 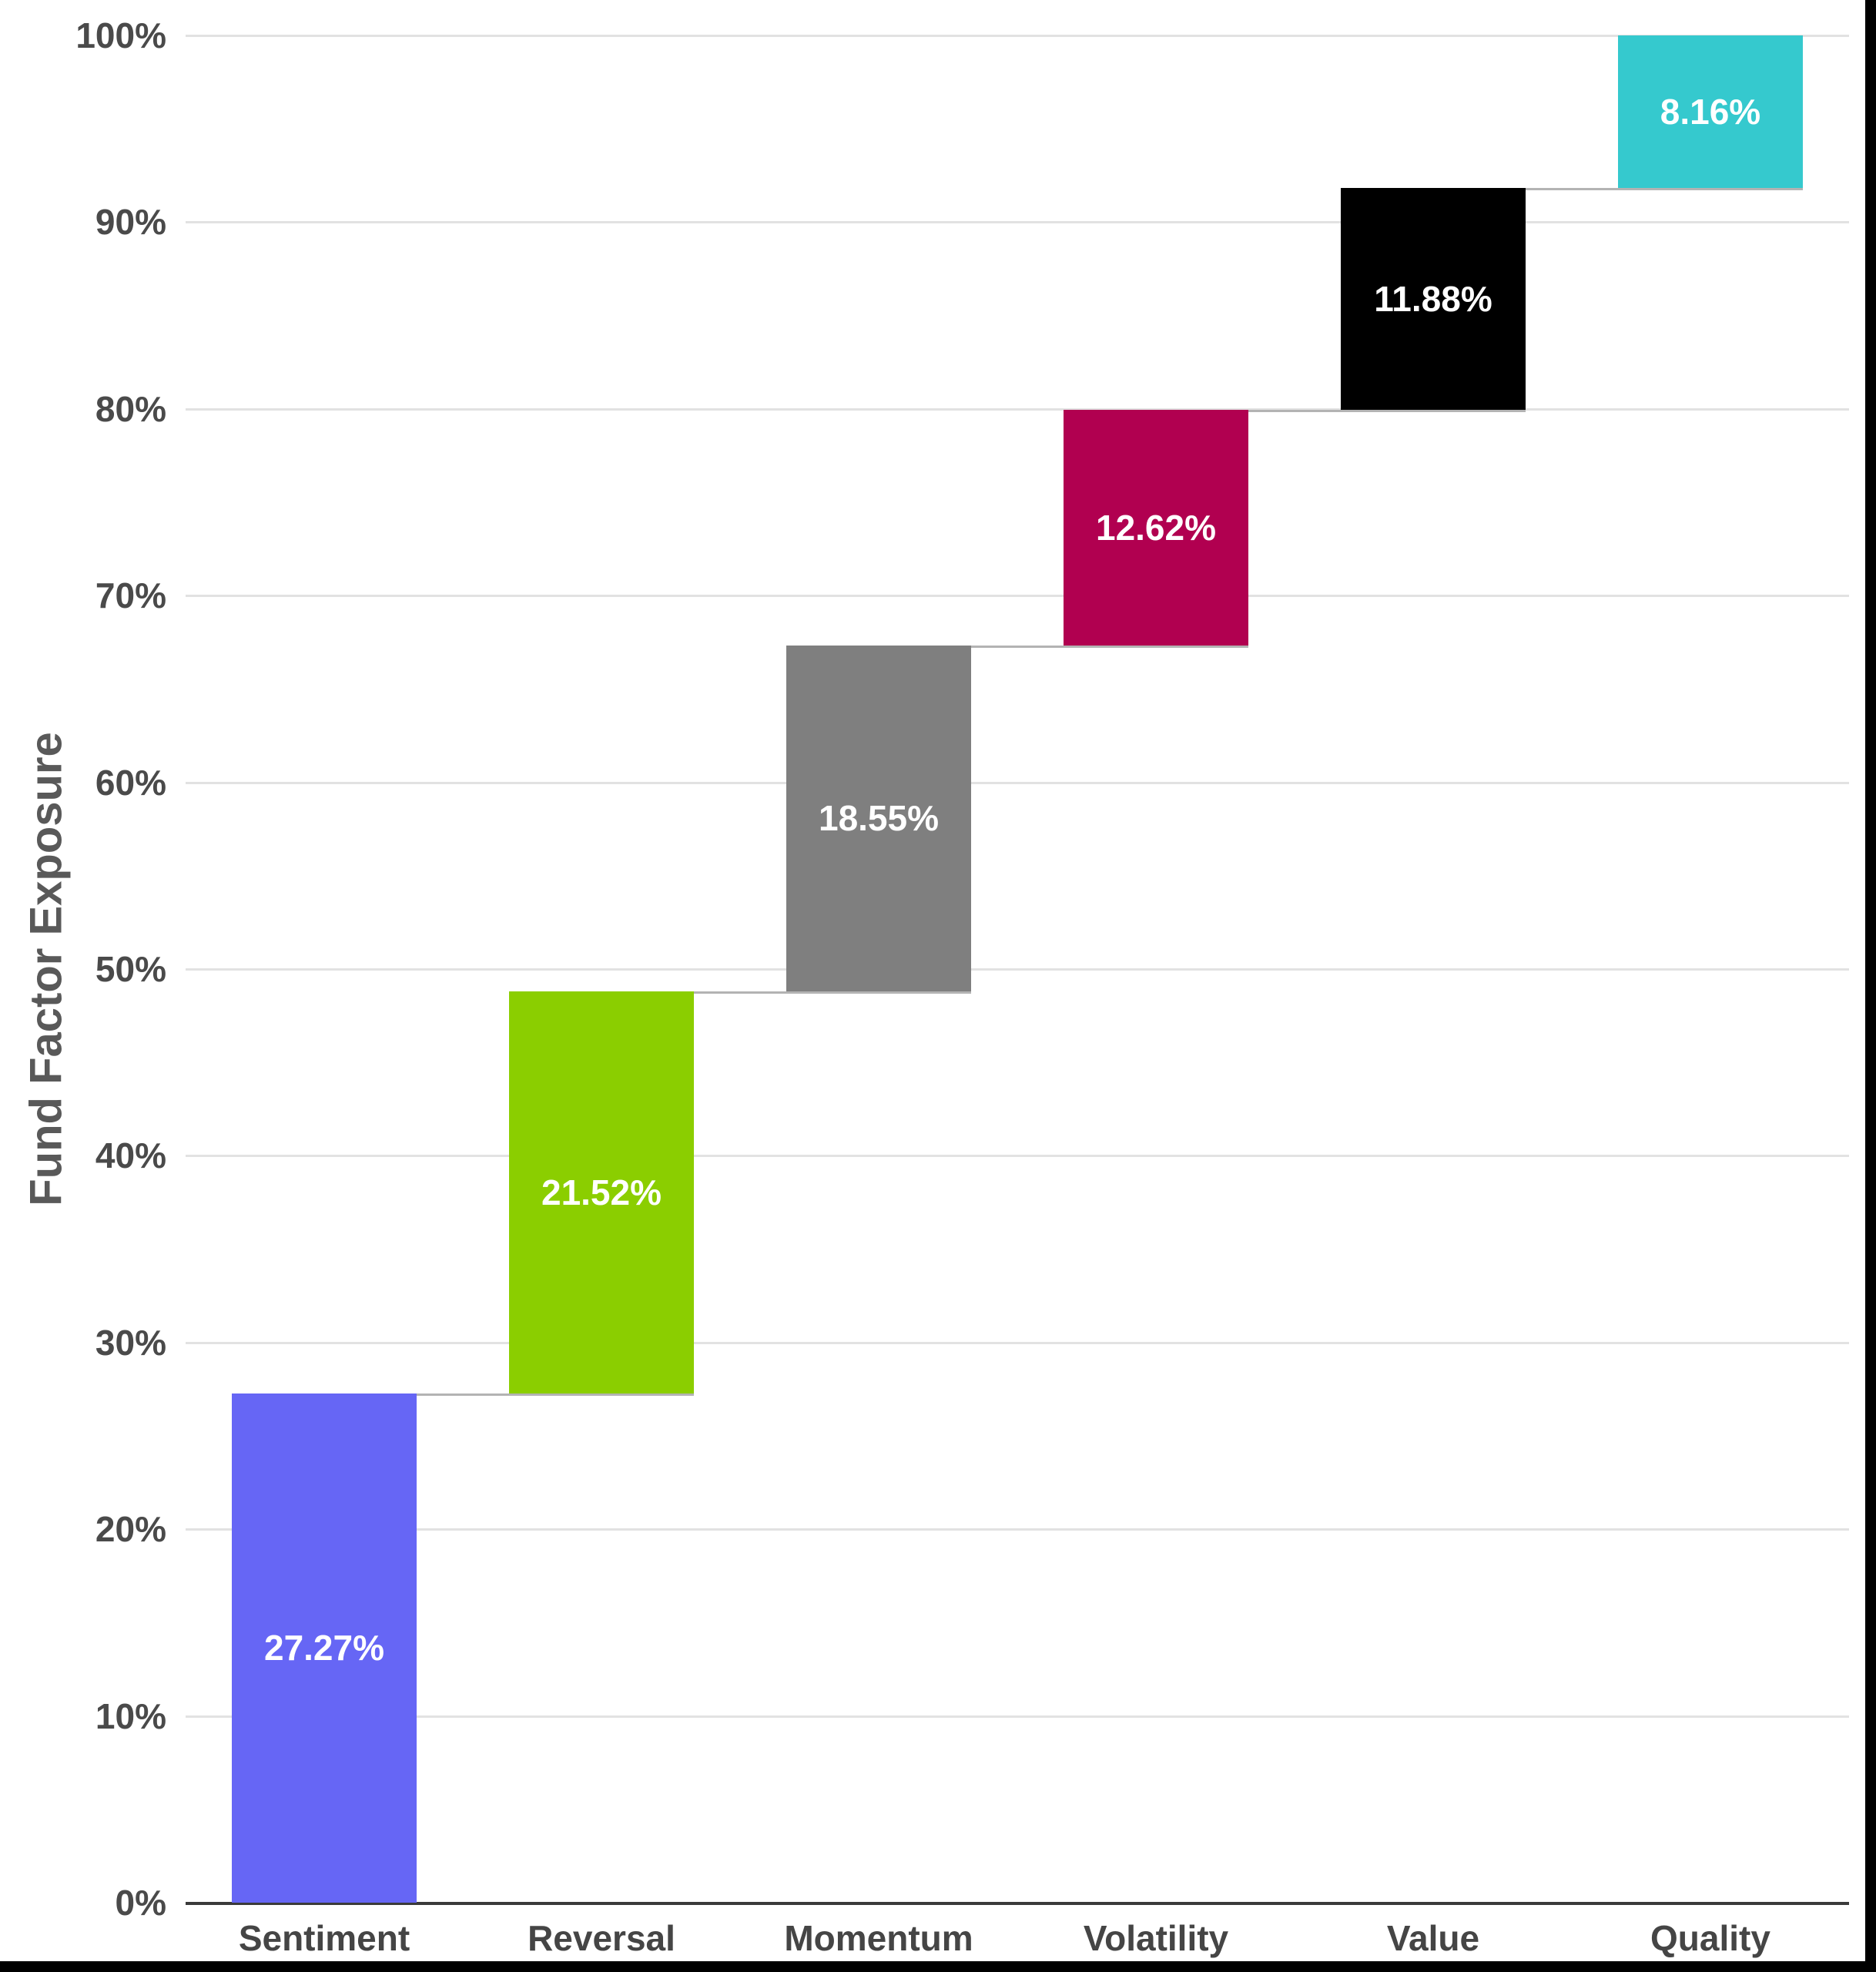 I want to click on bar-value-label: 8.16%, so click(x=1710, y=111).